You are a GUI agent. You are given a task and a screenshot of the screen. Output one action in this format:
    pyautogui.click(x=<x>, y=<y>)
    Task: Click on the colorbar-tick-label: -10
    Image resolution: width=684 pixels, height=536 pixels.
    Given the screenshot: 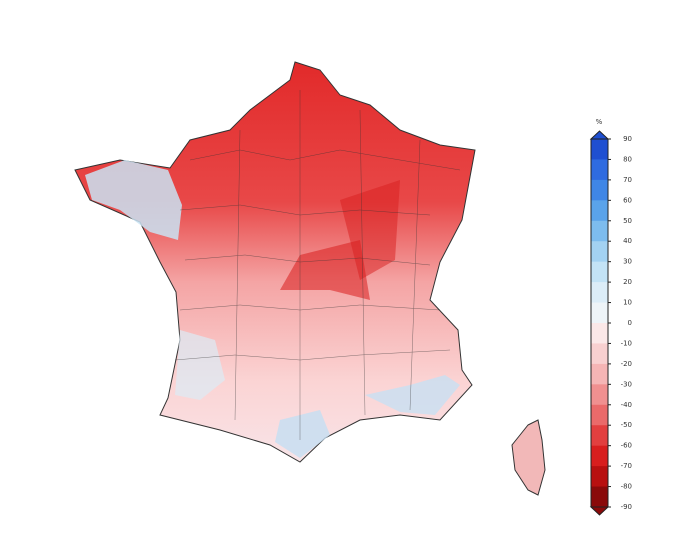 What is the action you would take?
    pyautogui.click(x=626, y=343)
    